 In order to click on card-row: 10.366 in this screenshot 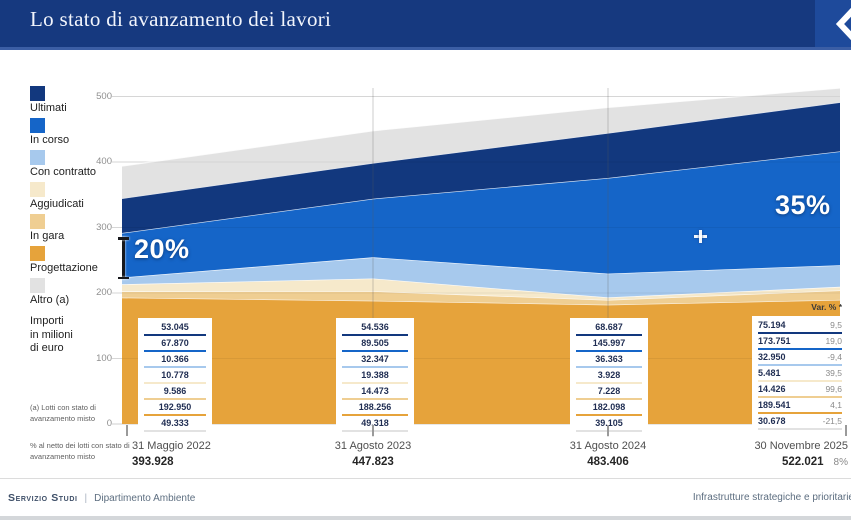, I will do `click(175, 360)`.